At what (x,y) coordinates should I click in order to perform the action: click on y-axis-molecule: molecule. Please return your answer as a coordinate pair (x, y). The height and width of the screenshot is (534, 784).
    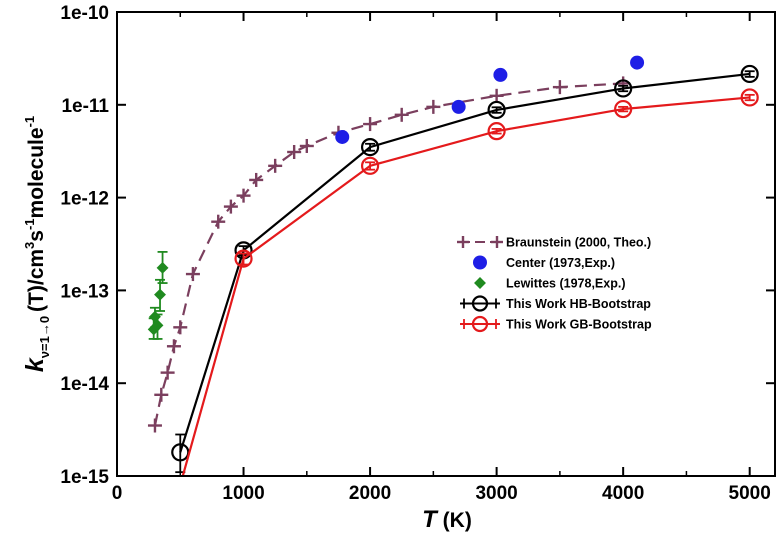
    Looking at the image, I should click on (36, 172).